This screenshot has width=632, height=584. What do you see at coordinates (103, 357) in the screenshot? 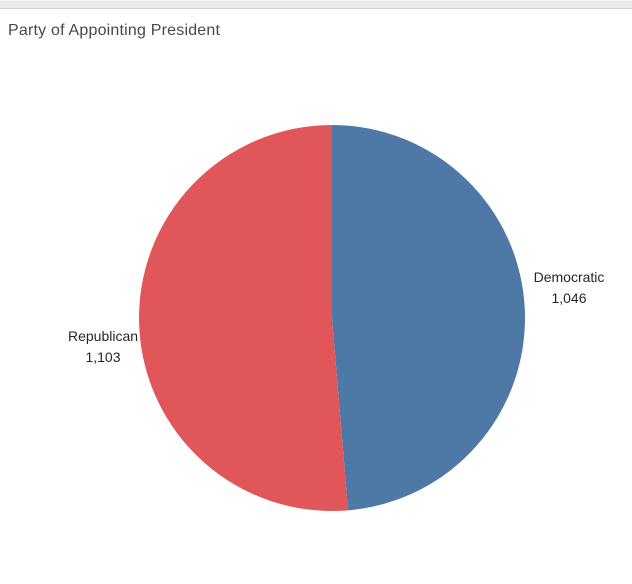
I see `slice-label-republican-value: 1,103` at bounding box center [103, 357].